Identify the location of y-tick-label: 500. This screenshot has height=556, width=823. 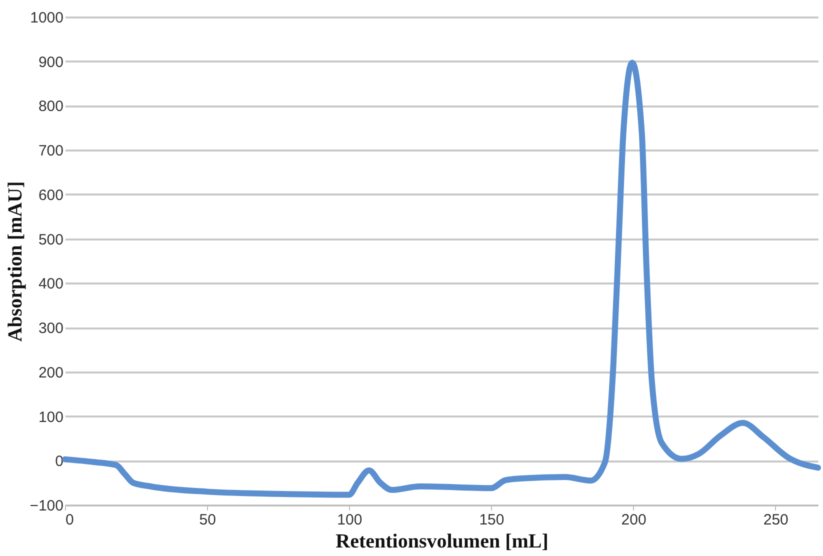
(51, 239).